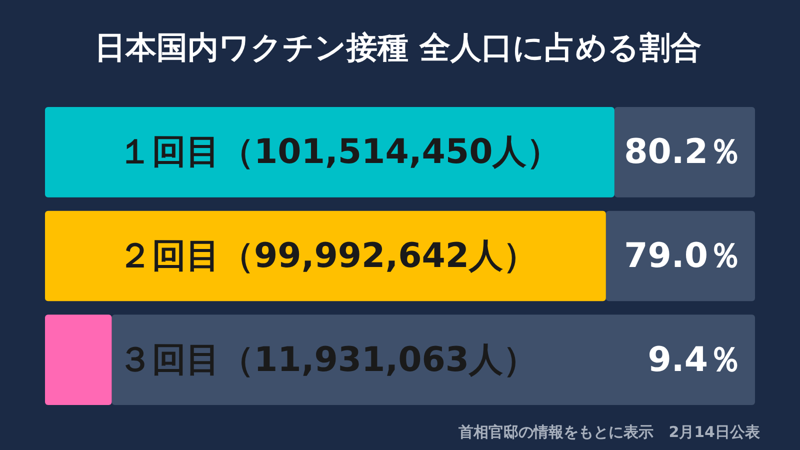 This screenshot has height=450, width=800. I want to click on text: 首相官邸の情報をもとに表示 2月14日公表, so click(609, 432).